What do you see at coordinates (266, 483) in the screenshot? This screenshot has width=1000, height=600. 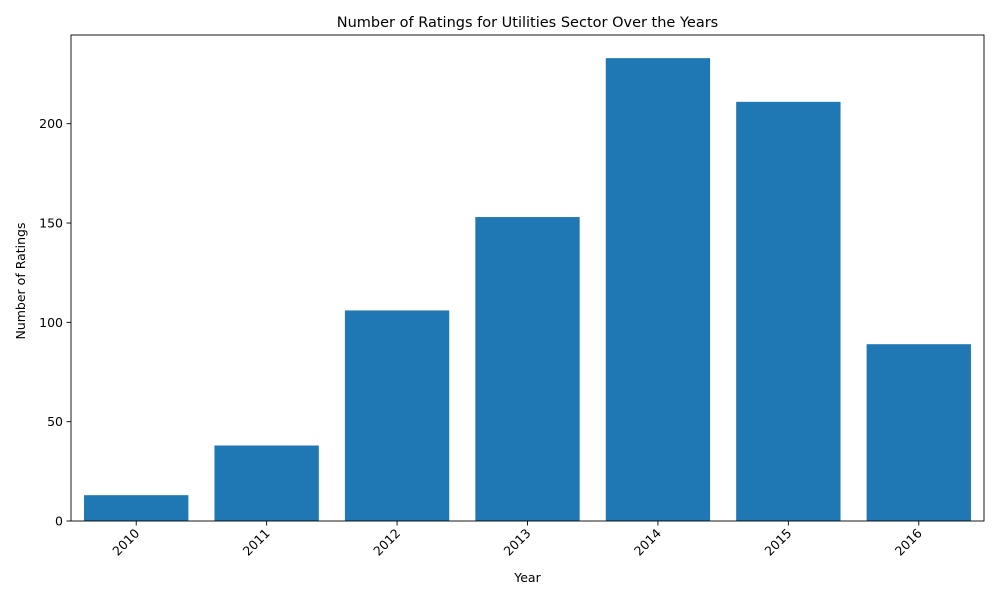 I see `bar-2011` at bounding box center [266, 483].